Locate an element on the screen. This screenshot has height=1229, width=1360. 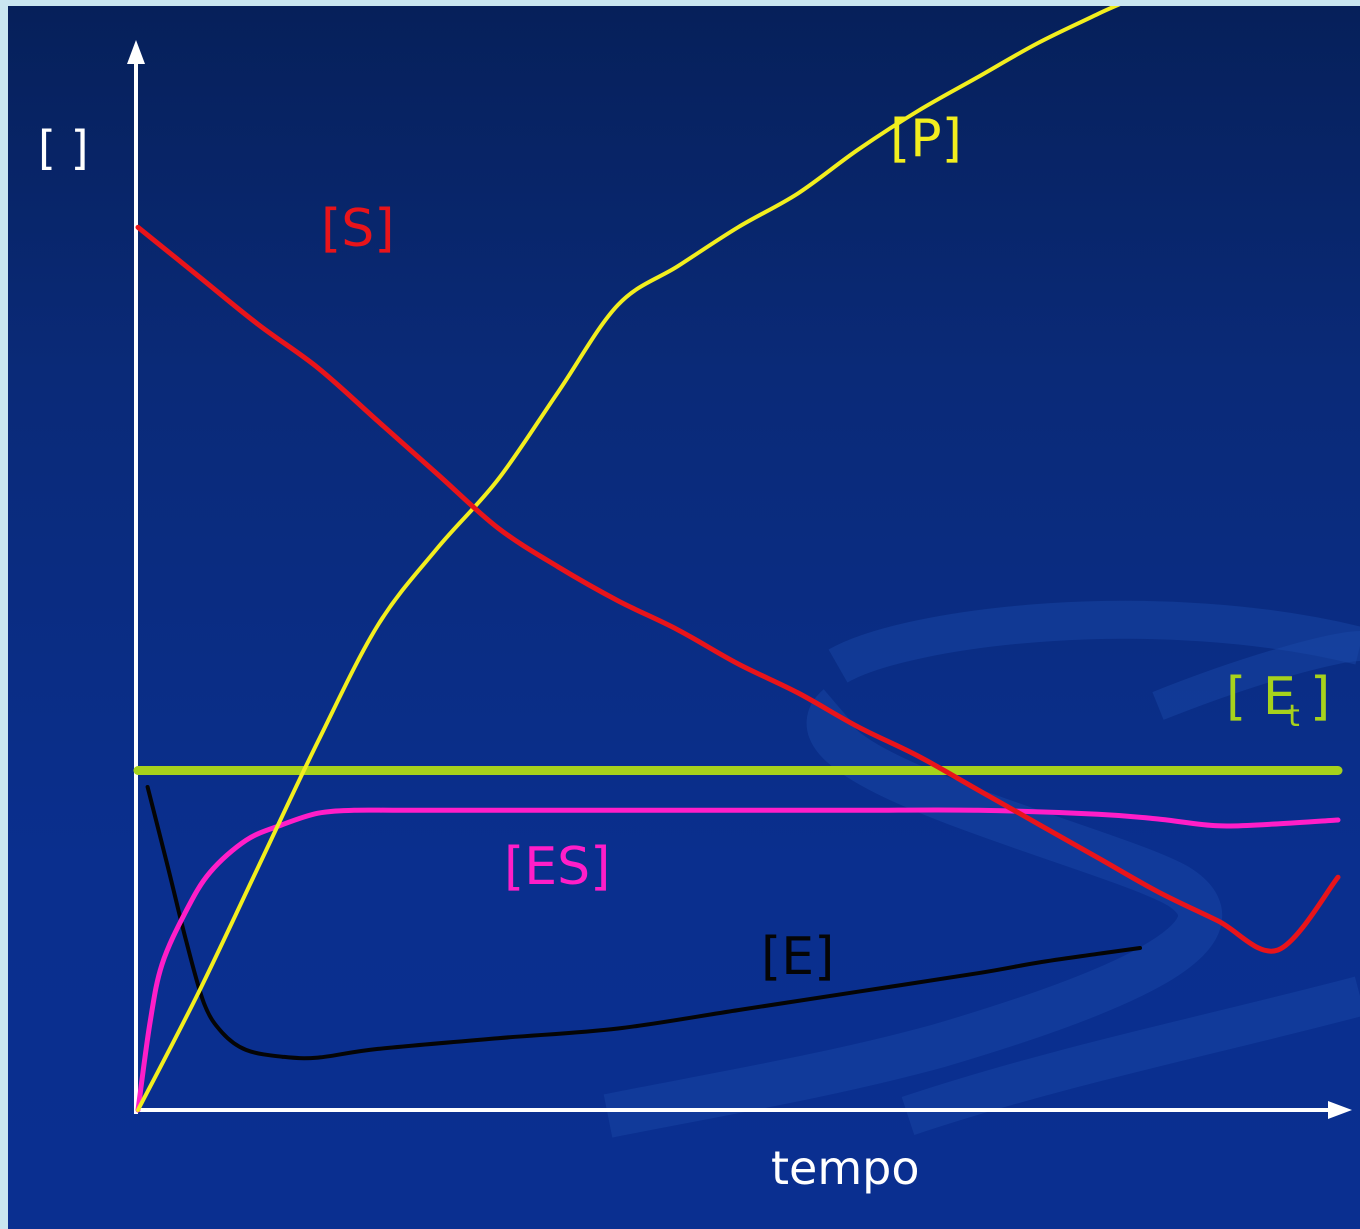
series-label-p: [P] is located at coordinates (926, 139).